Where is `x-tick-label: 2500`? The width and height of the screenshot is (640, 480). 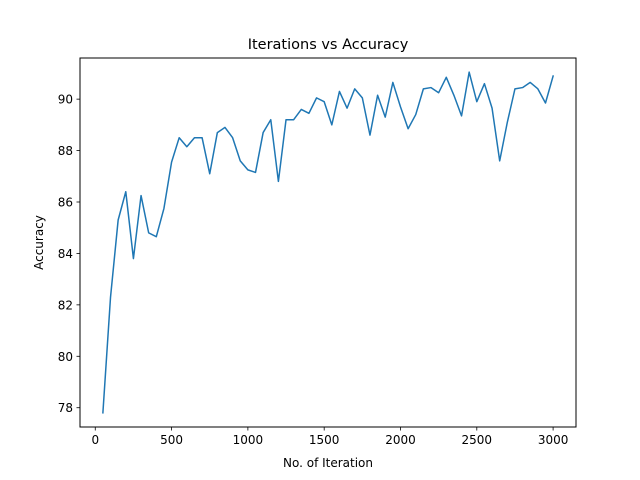
x-tick-label: 2500 is located at coordinates (477, 440).